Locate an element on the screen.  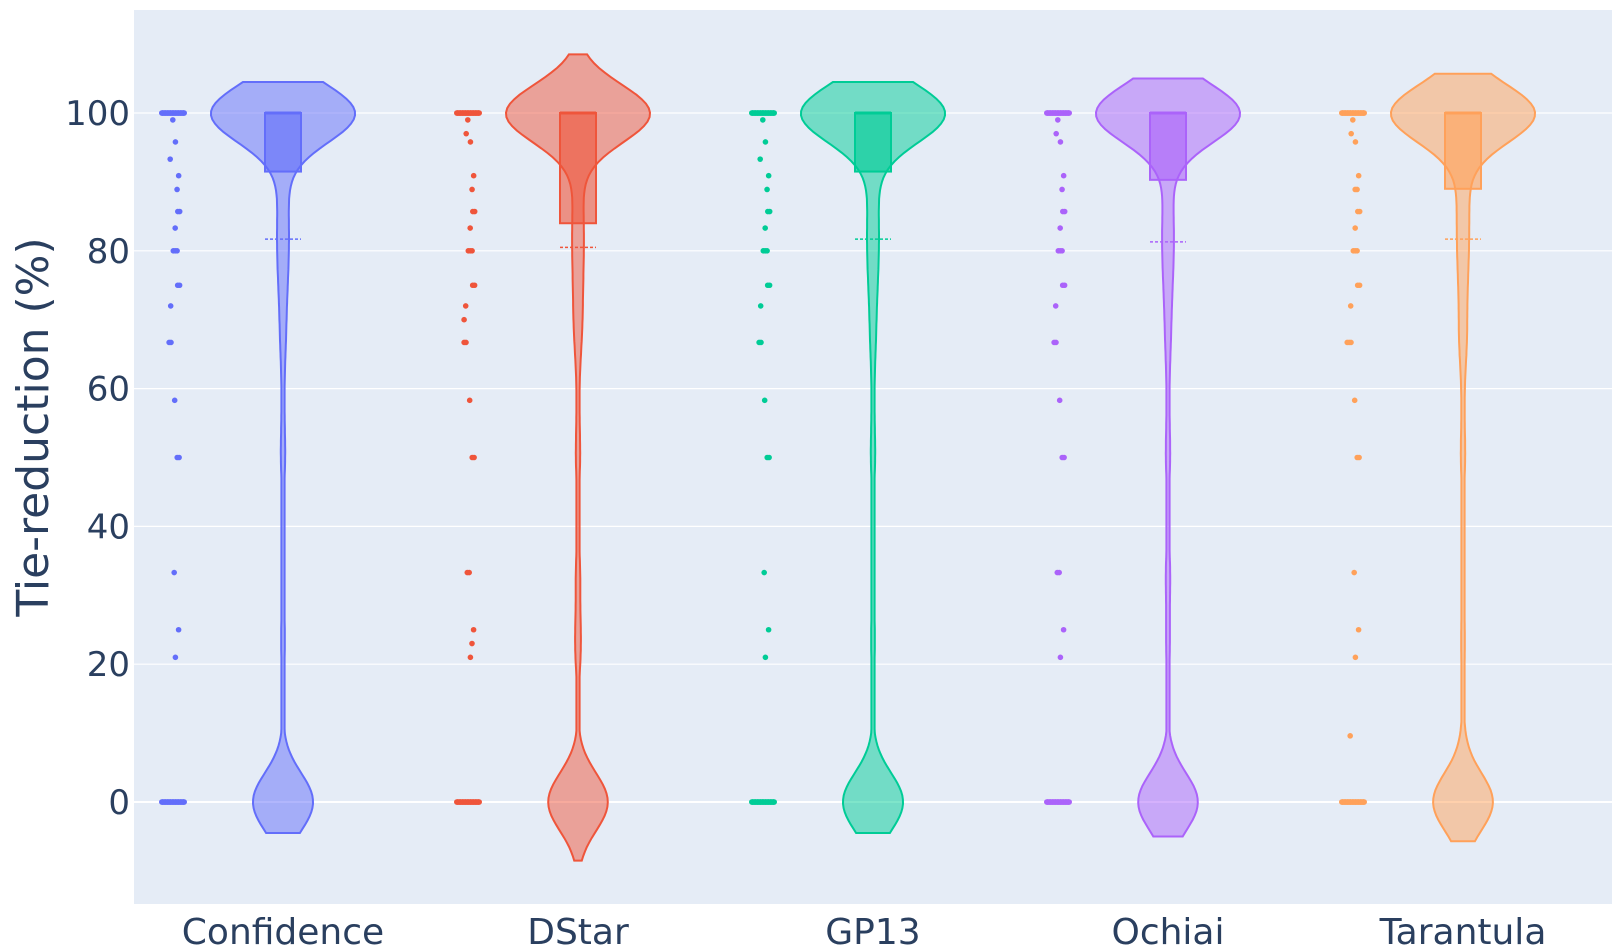
y-axis: 0 20 40 60 80 100 is located at coordinates (97, 458).